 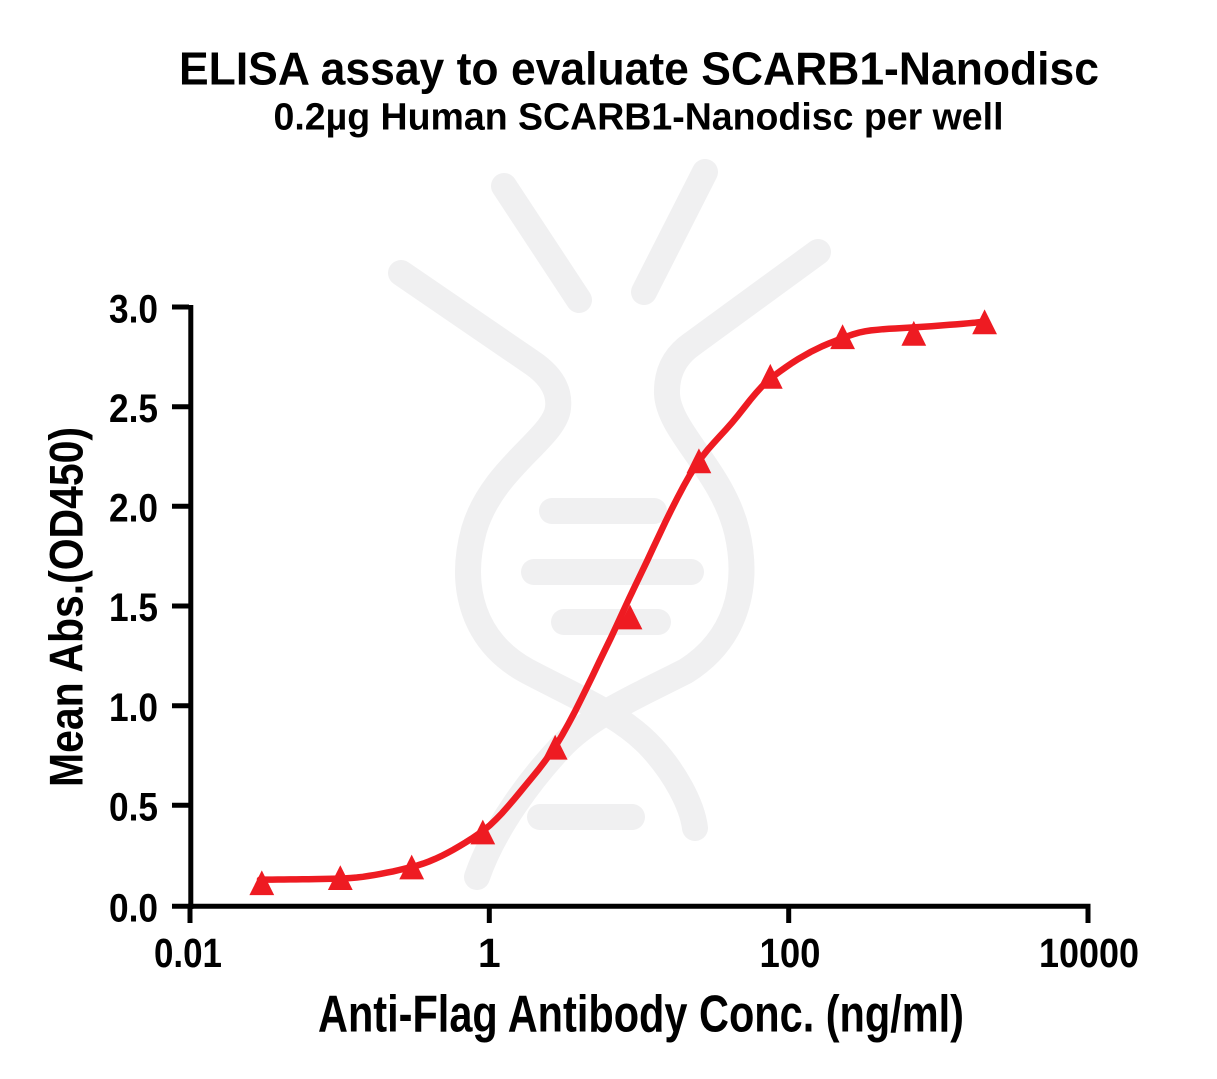 I want to click on svg-text: 3.0, so click(x=133, y=309).